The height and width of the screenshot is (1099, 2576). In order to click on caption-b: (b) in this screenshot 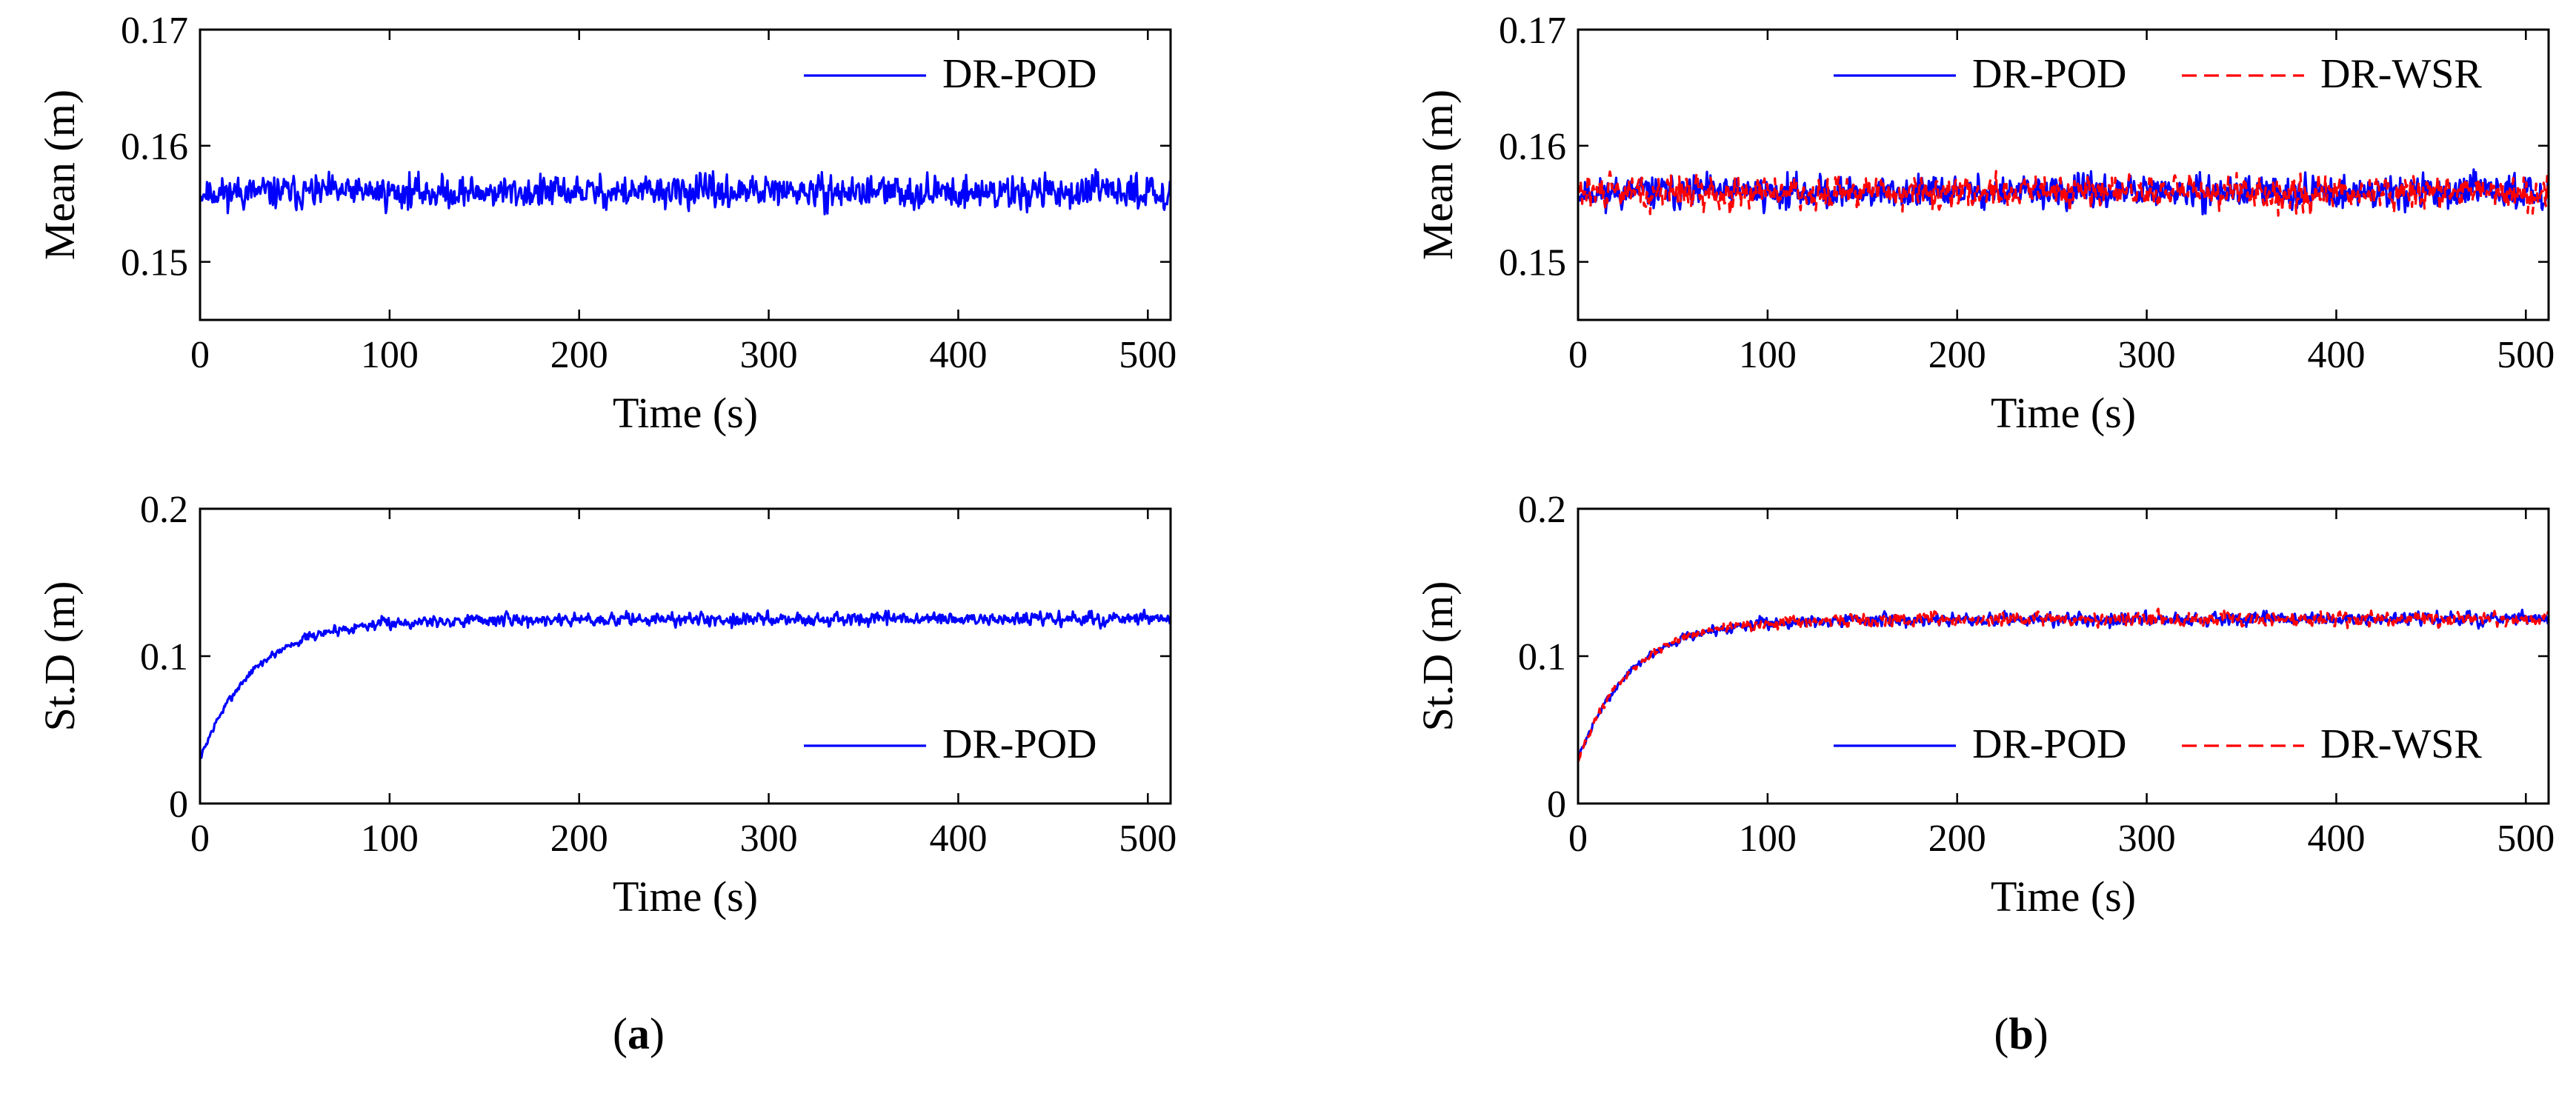, I will do `click(2021, 1033)`.